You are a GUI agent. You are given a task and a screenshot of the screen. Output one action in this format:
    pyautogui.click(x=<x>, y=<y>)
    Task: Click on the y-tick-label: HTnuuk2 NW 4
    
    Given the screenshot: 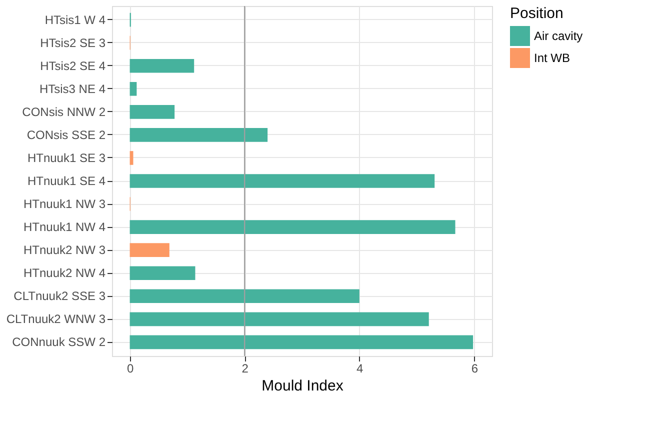 What is the action you would take?
    pyautogui.click(x=64, y=273)
    